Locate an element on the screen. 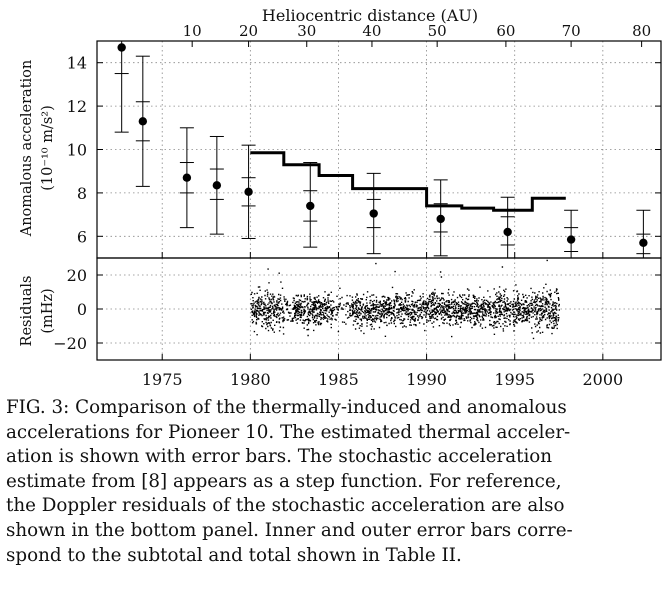 The image size is (668, 595). y-tick-label: 10 is located at coordinates (77, 150).